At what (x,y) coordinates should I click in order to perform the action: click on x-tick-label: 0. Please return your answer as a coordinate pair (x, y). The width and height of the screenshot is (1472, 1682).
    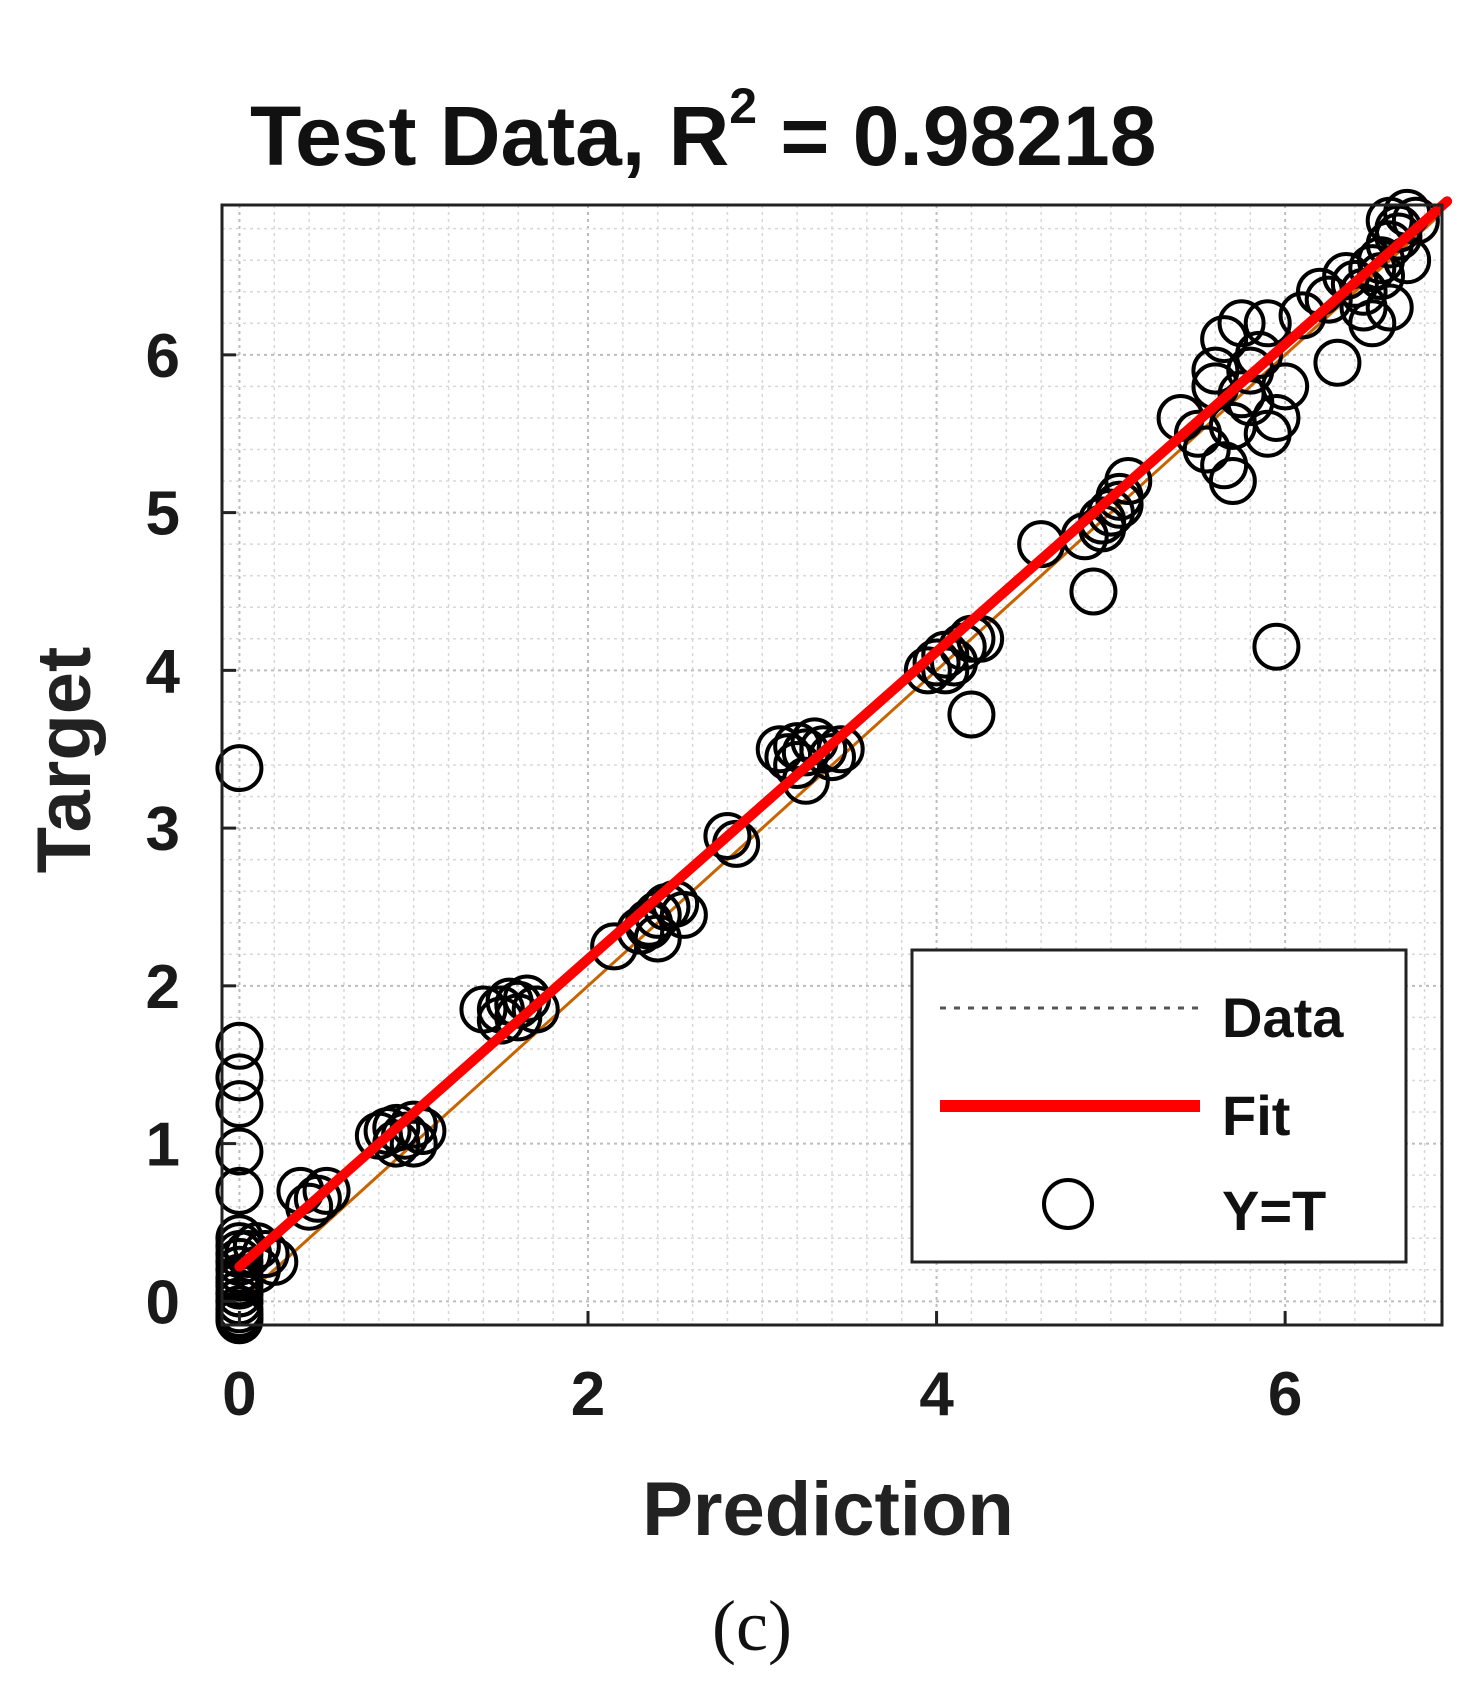
    Looking at the image, I should click on (239, 1394).